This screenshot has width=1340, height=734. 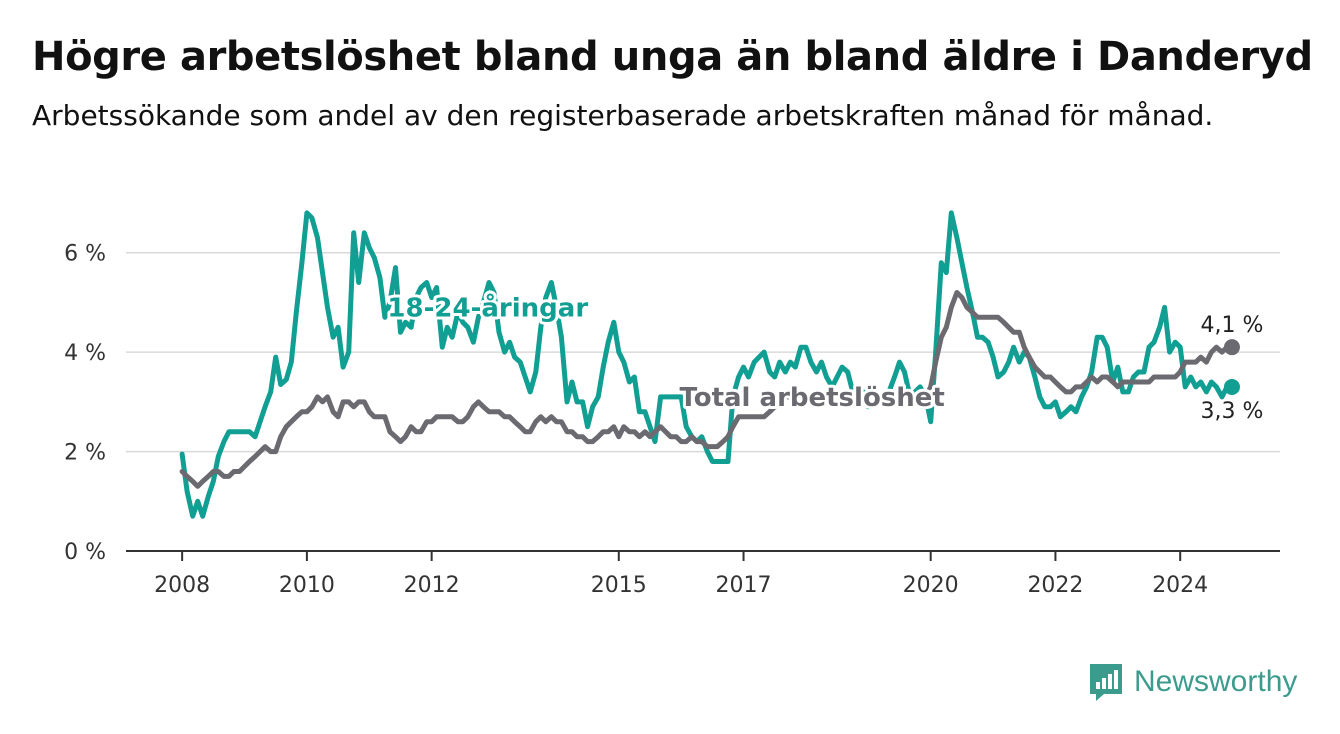 What do you see at coordinates (1106, 682) in the screenshot?
I see `newsworthy-logo-icon` at bounding box center [1106, 682].